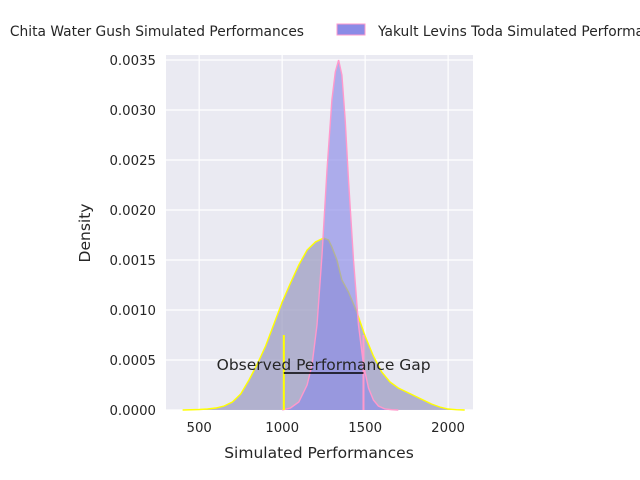 Image resolution: width=640 pixels, height=480 pixels. What do you see at coordinates (324, 365) in the screenshot?
I see `gap-annotation-text: Observed Performance Gap` at bounding box center [324, 365].